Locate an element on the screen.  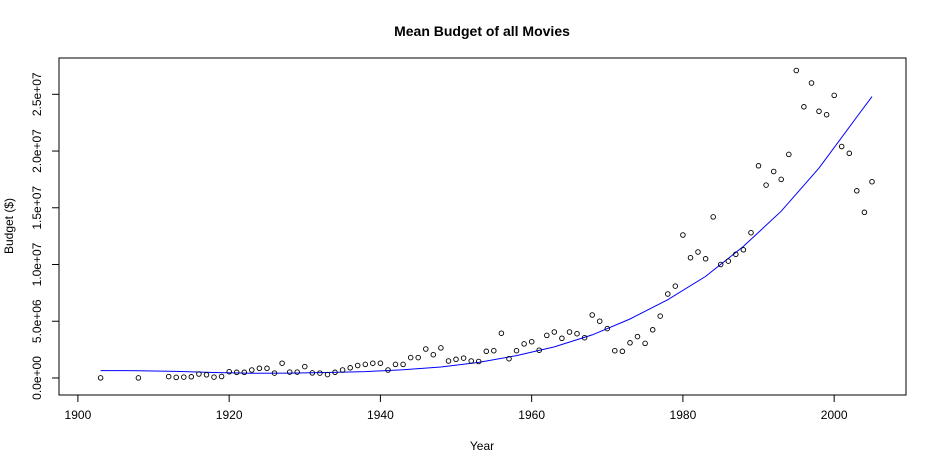
y-tick-label: 1.5e+07 is located at coordinates (37, 208).